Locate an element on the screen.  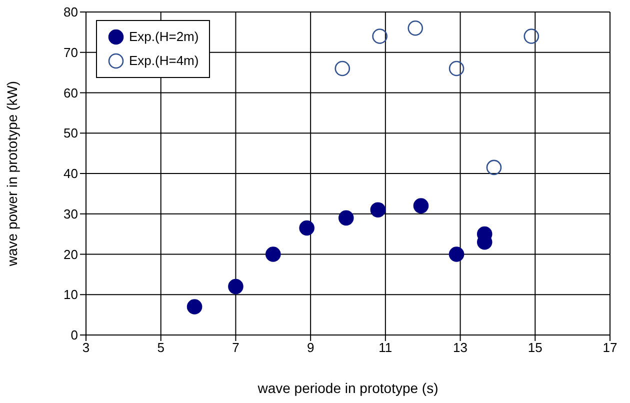
legend-label: Exp.(H=4m) is located at coordinates (164, 61).